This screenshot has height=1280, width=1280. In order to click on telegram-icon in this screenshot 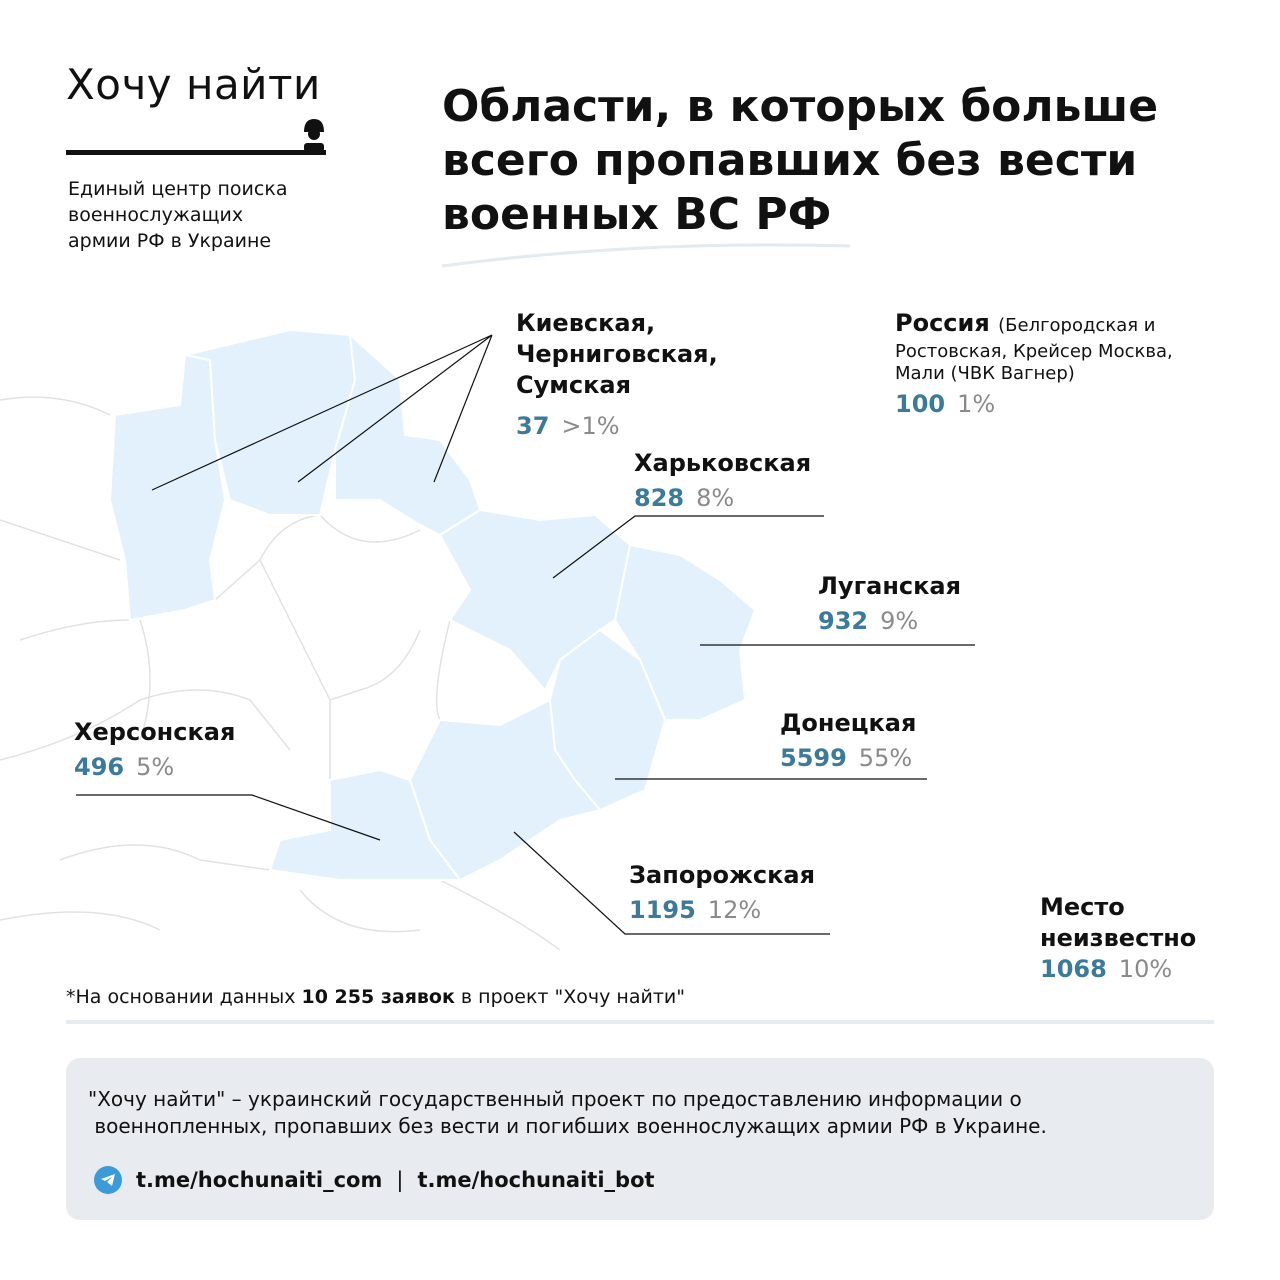, I will do `click(108, 1180)`.